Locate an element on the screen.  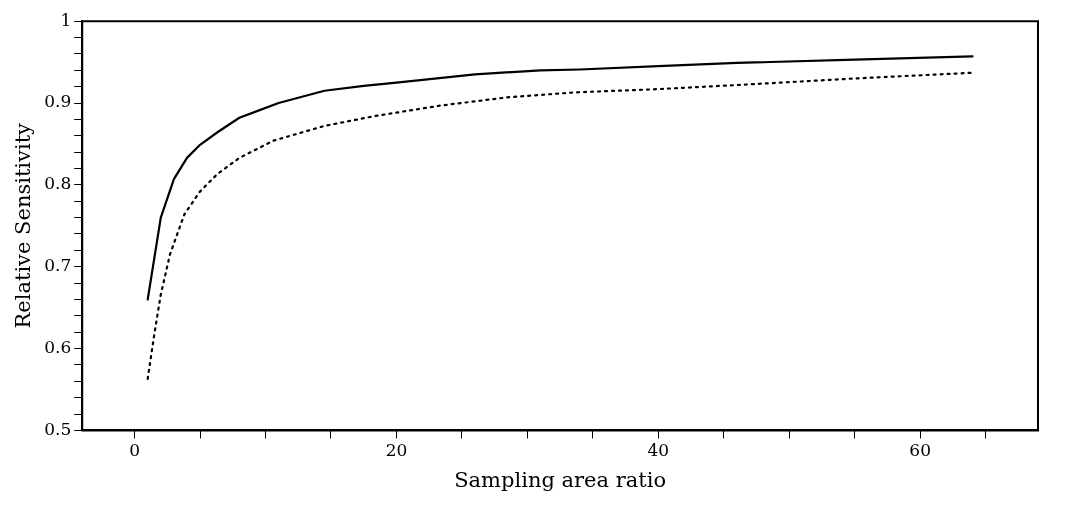
y-axis-title: Relative Sensitivity is located at coordinates (23, 225).